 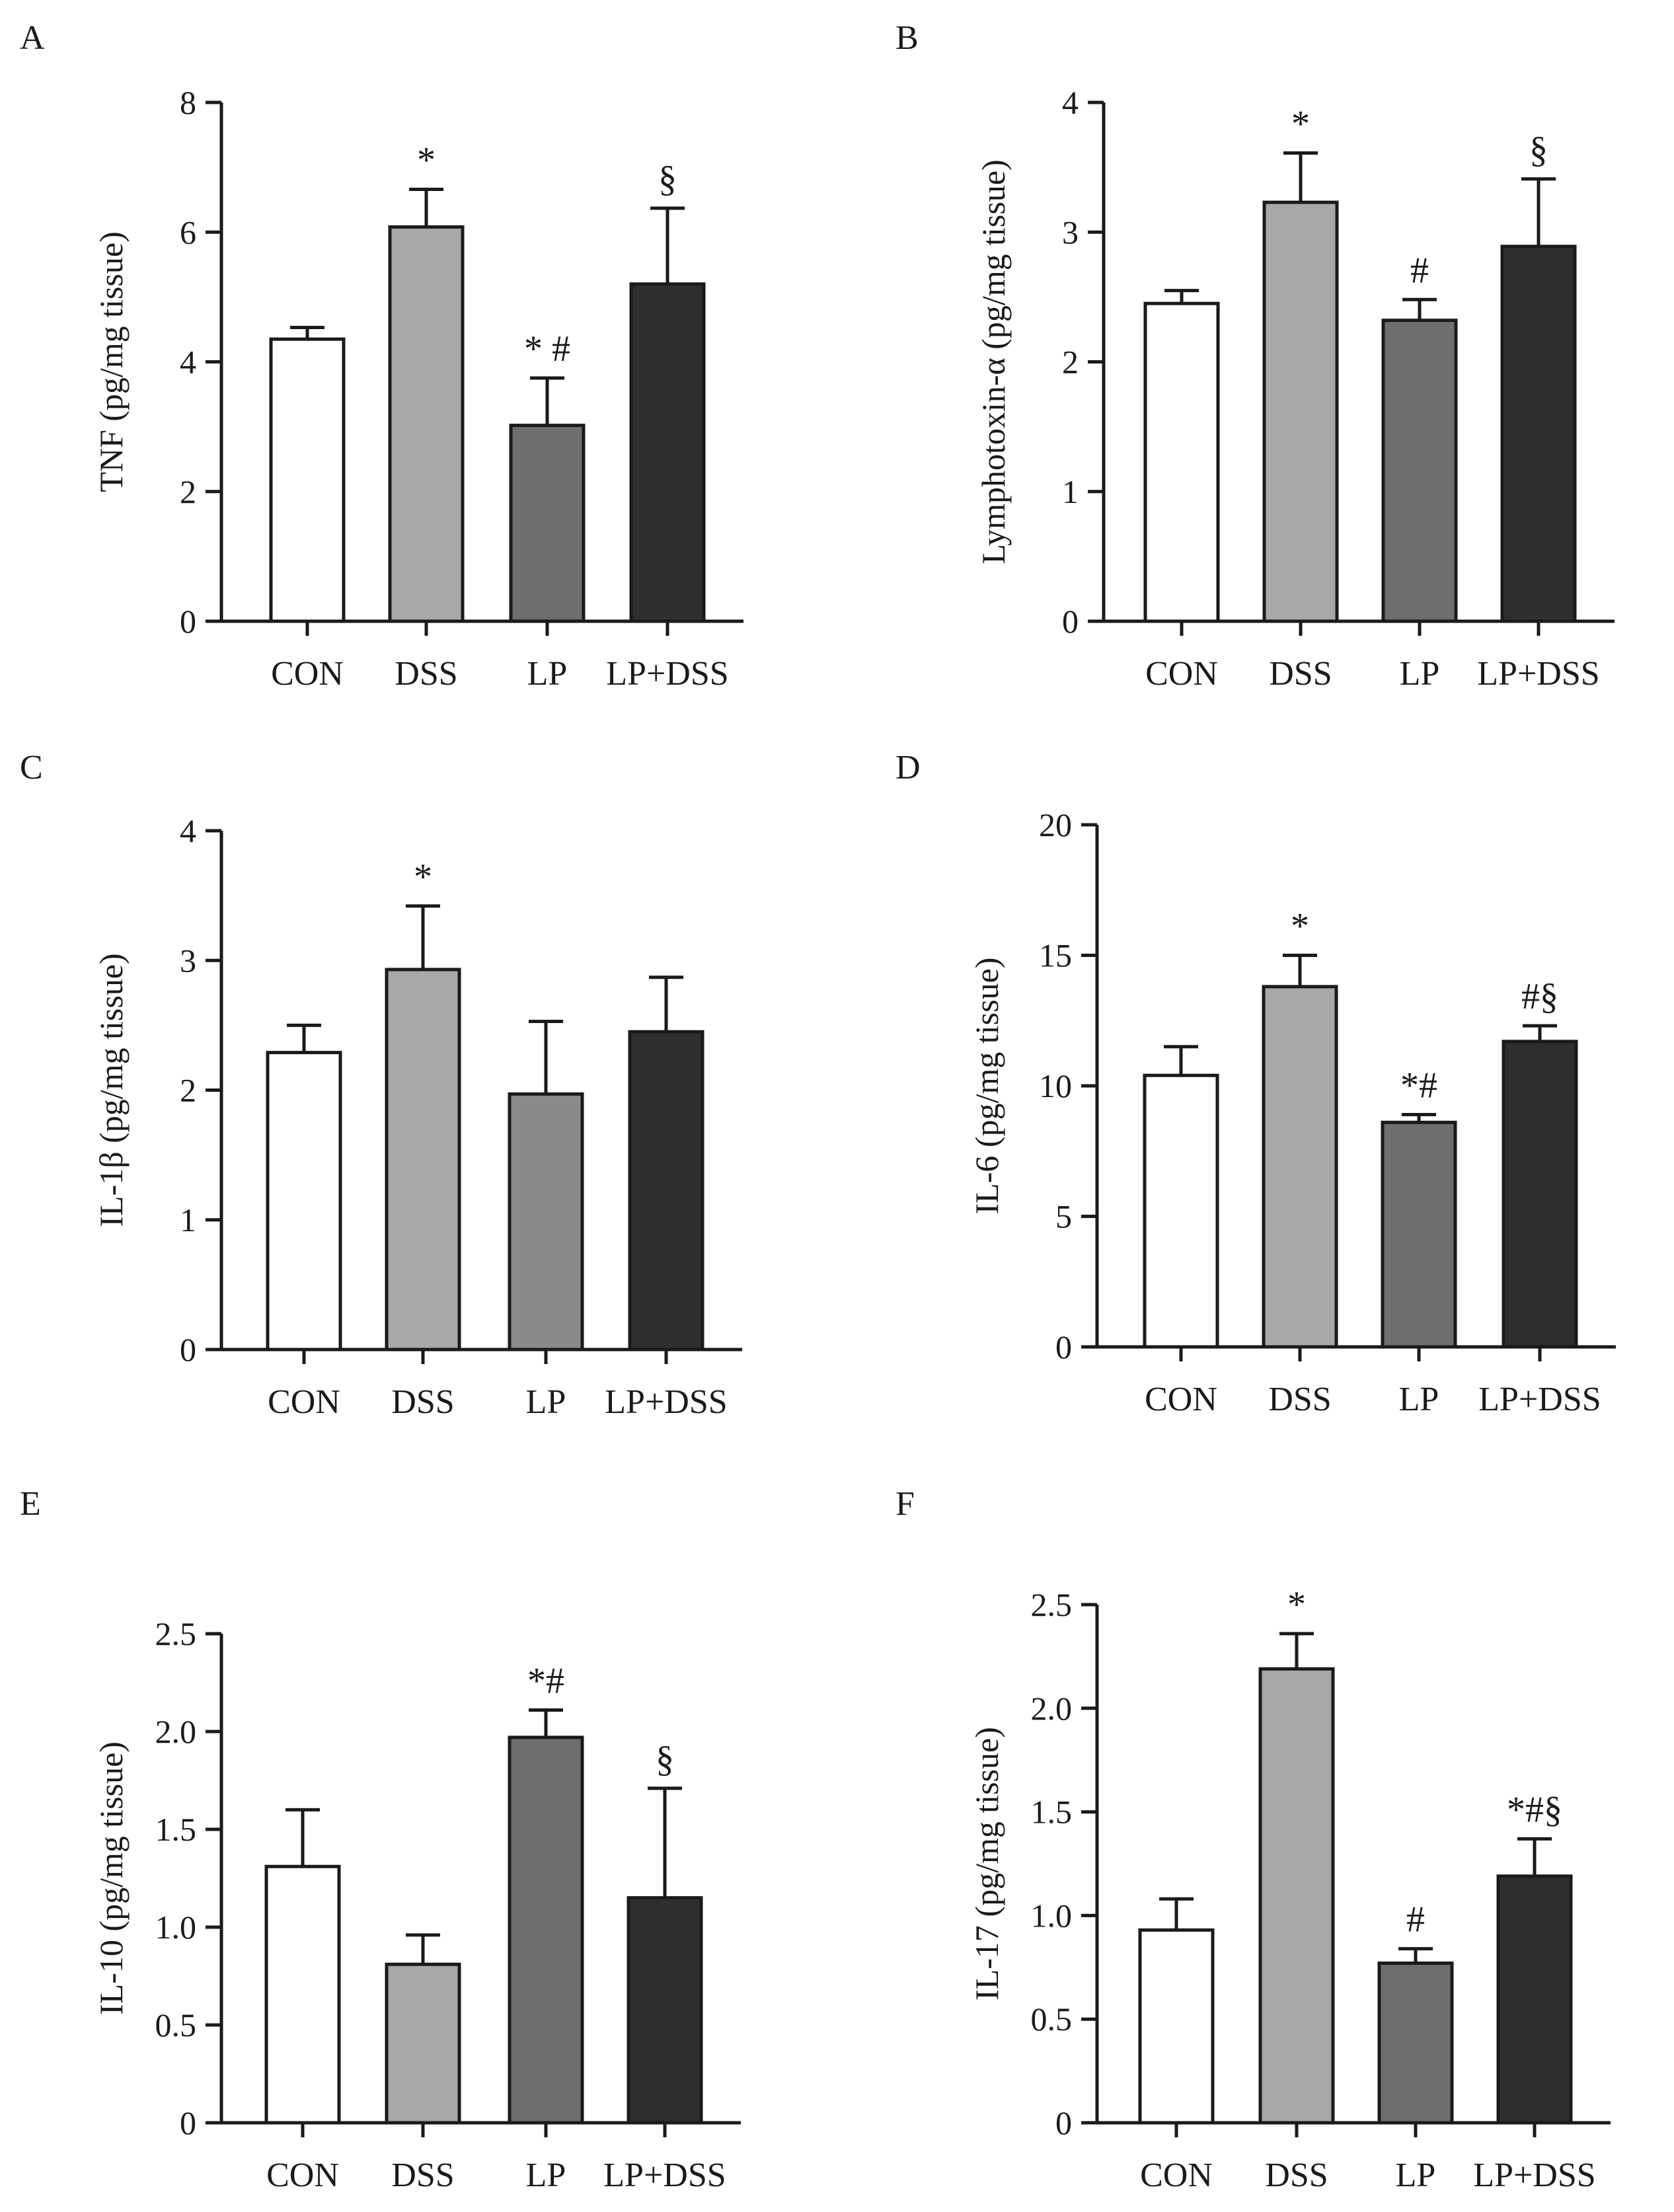 I want to click on y-tick-label: 10, so click(x=1055, y=1085).